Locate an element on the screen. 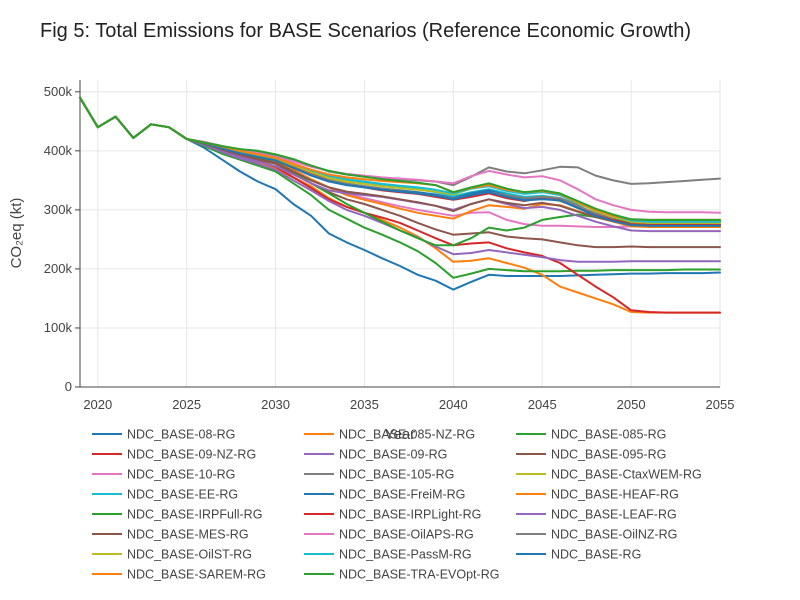 Image resolution: width=800 pixels, height=600 pixels. legend-item: NDC_BASE-OilNZ-RG is located at coordinates (596, 535).